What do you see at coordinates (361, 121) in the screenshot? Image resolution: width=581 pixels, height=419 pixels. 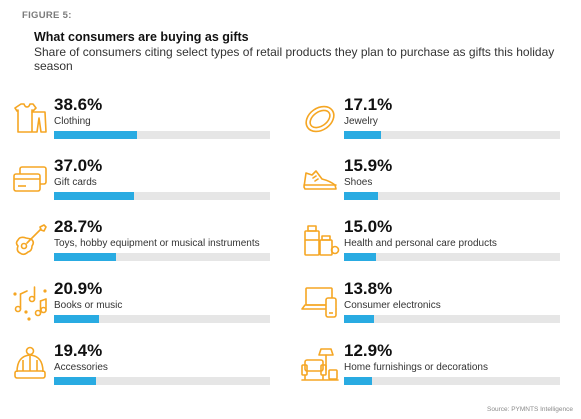 I see `category-label: Jewelry` at bounding box center [361, 121].